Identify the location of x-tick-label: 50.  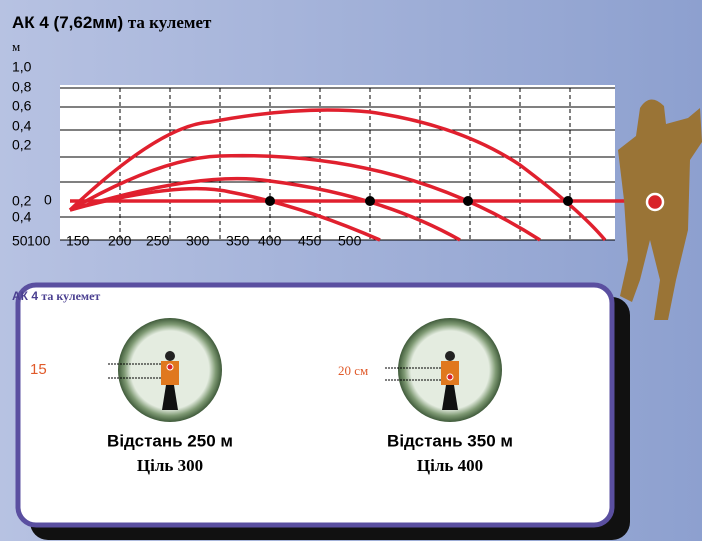
(20, 241).